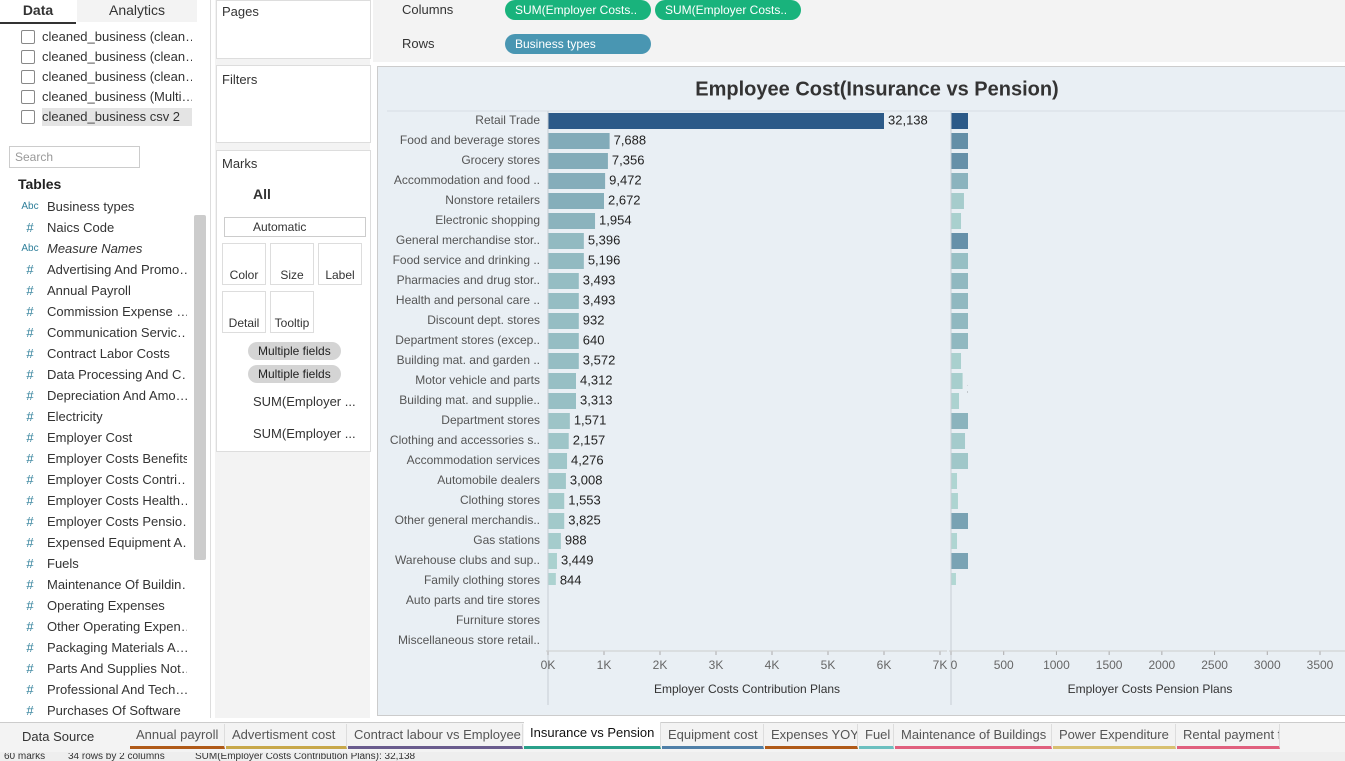 Image resolution: width=1345 pixels, height=761 pixels. Describe the element at coordinates (506, 540) in the screenshot. I see `category-label: Gas stations` at that location.